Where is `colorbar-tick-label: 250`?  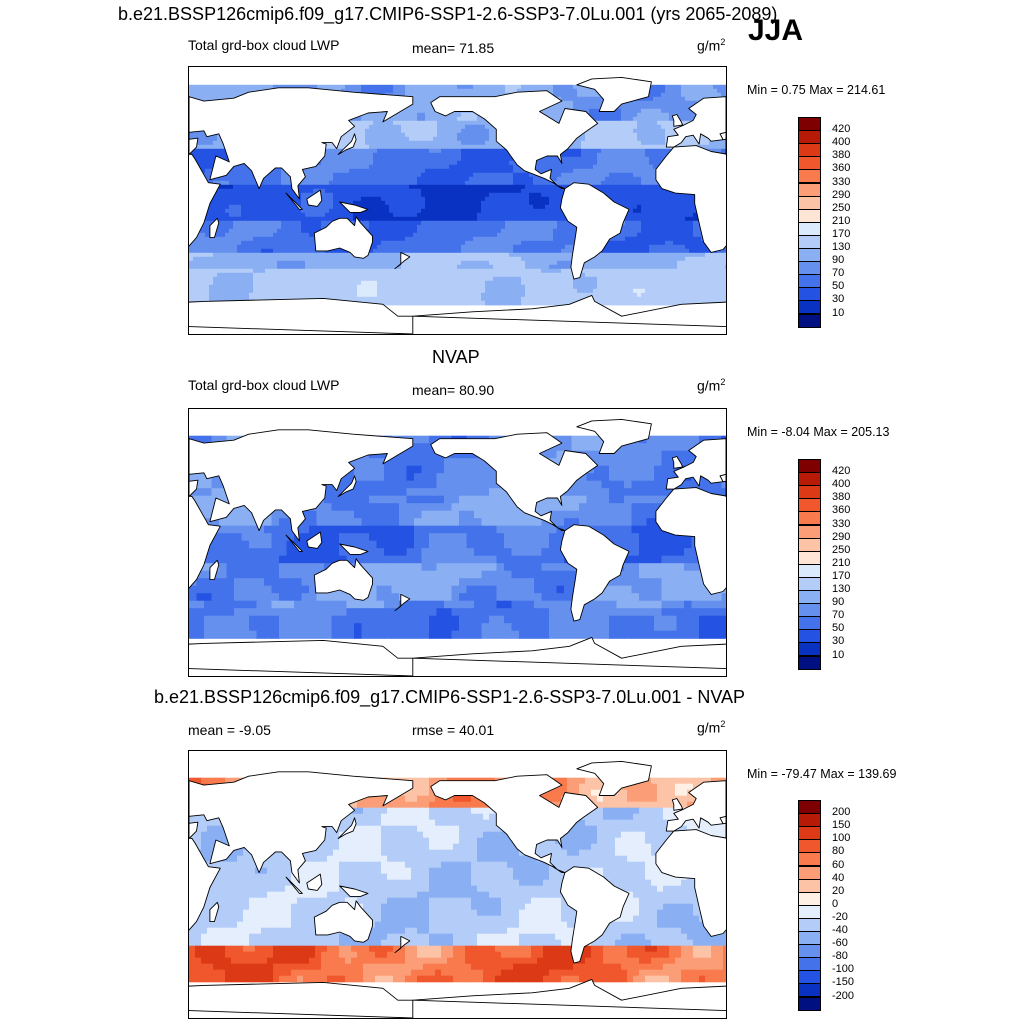
colorbar-tick-label: 250 is located at coordinates (841, 549).